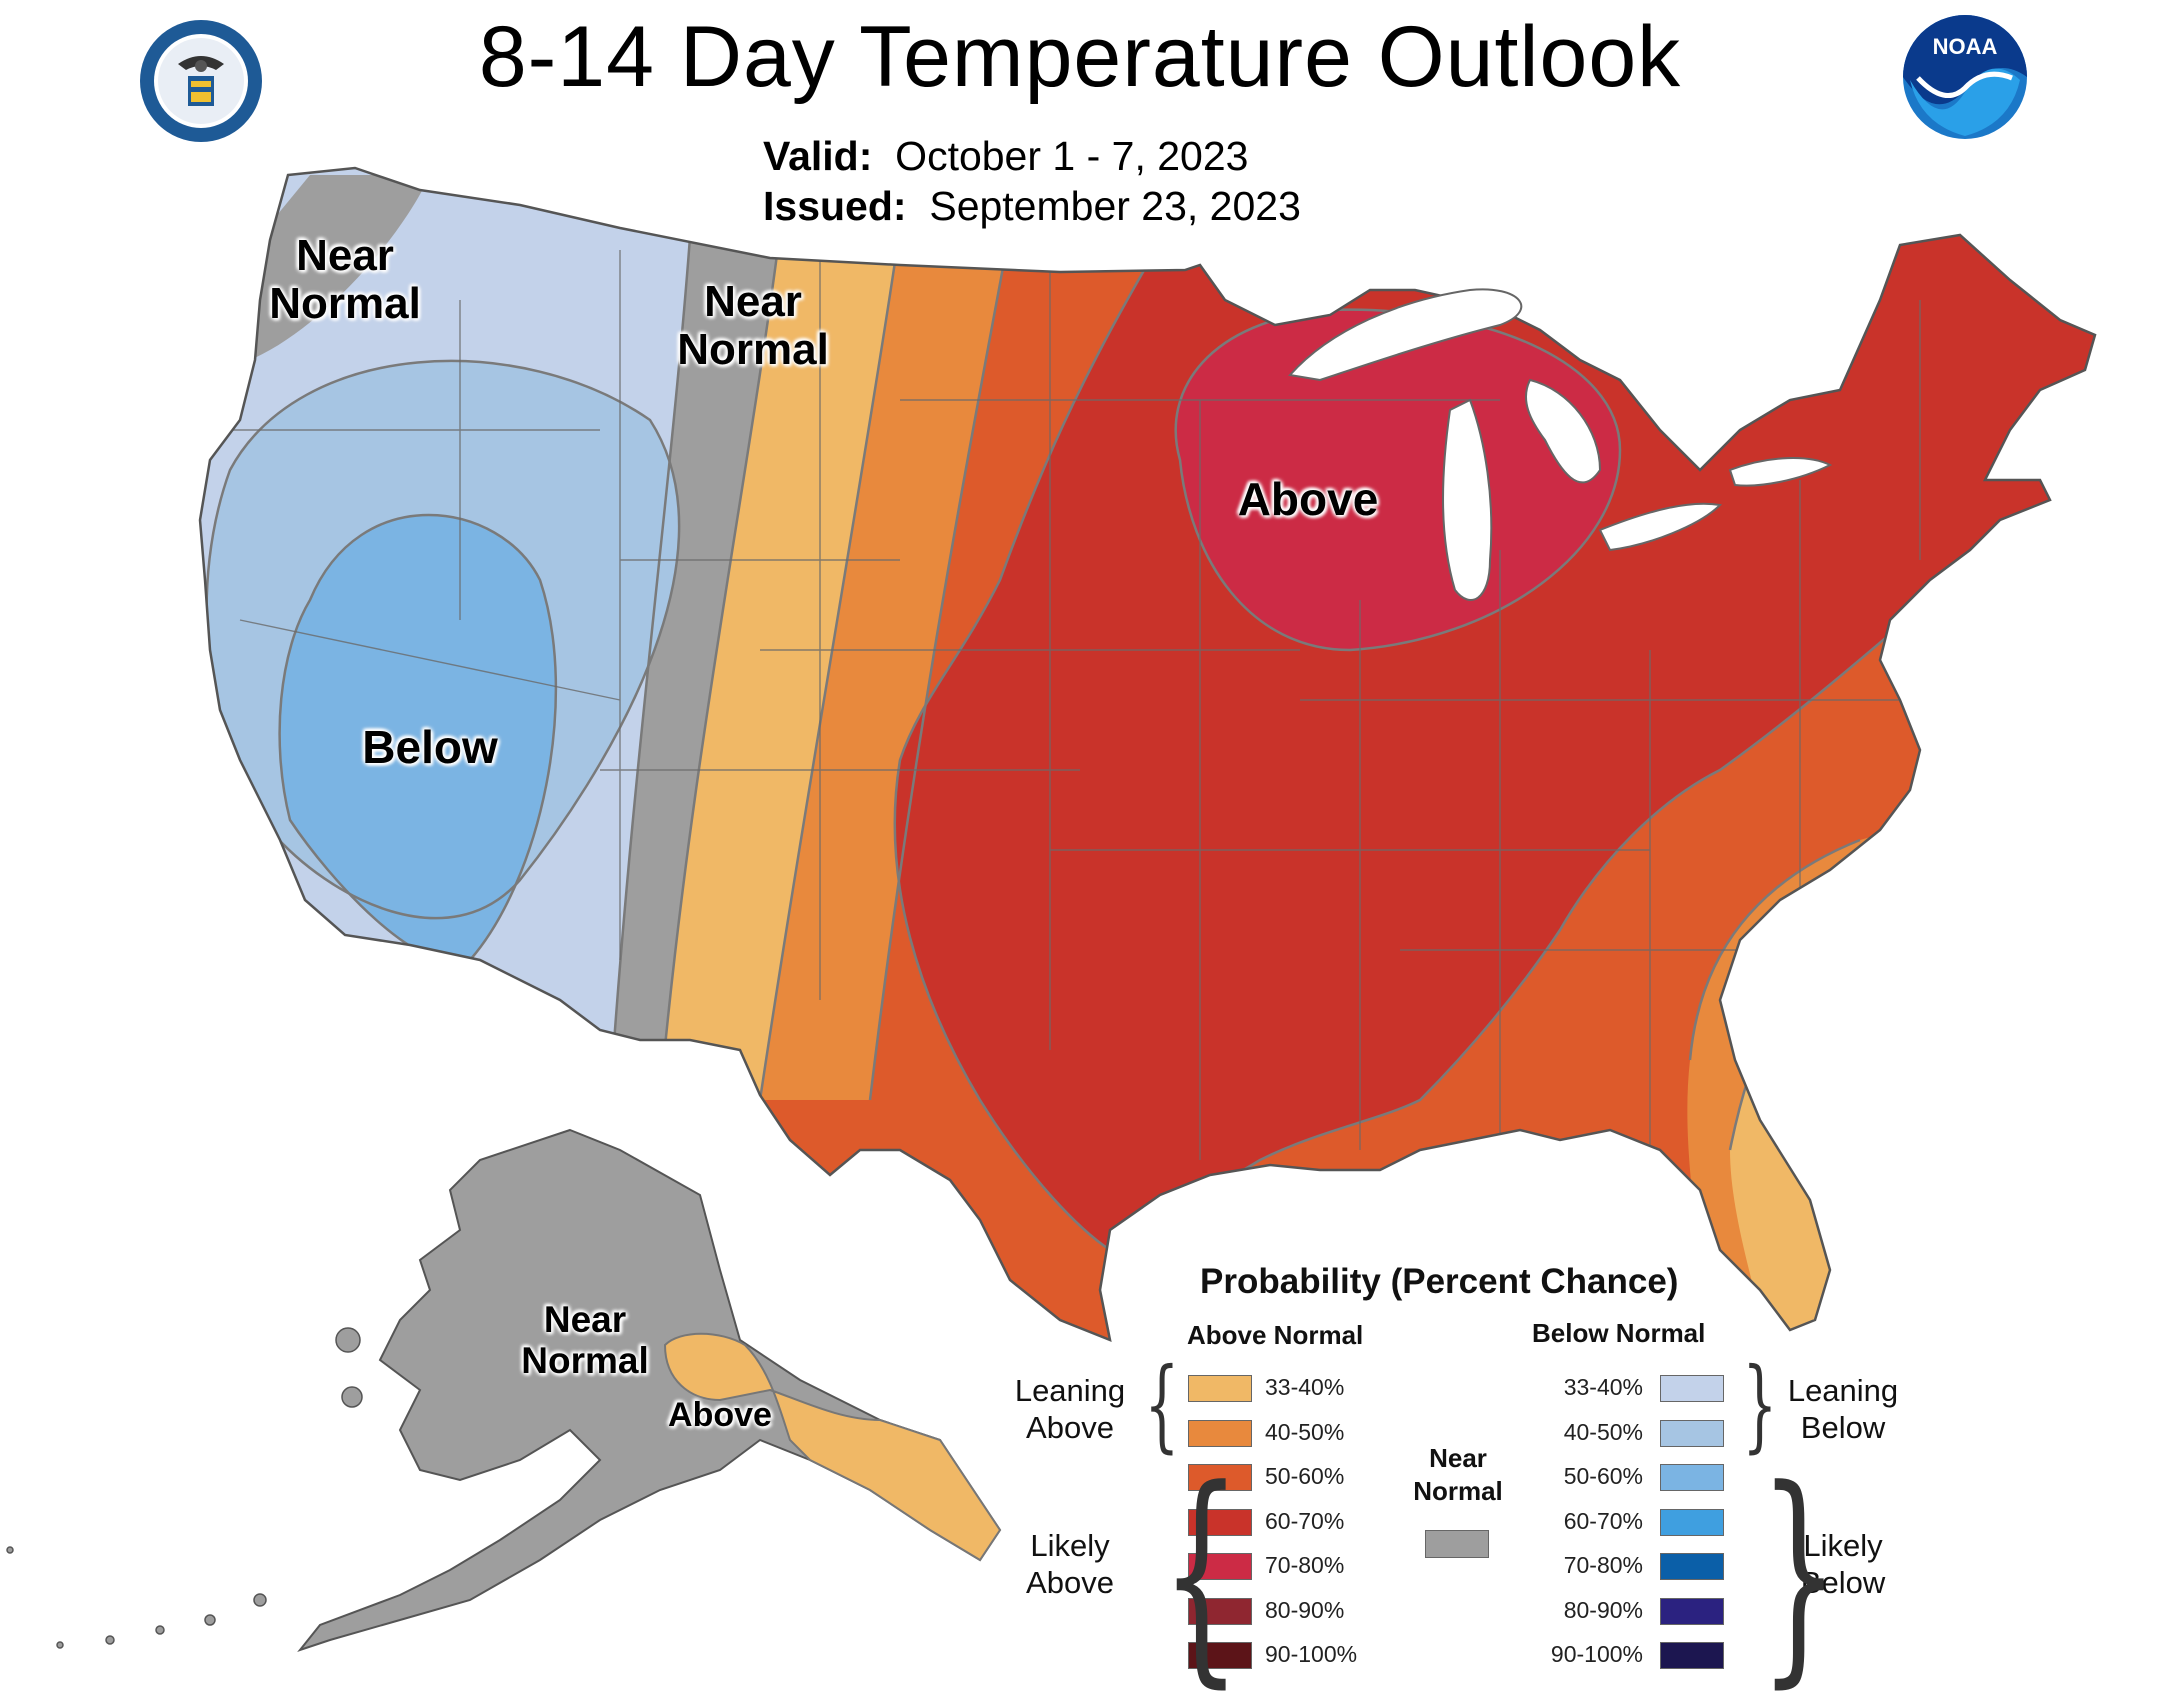 The height and width of the screenshot is (1708, 2160). Describe the element at coordinates (1760, 1404) in the screenshot. I see `legend-brace-leaning-below: }` at that location.